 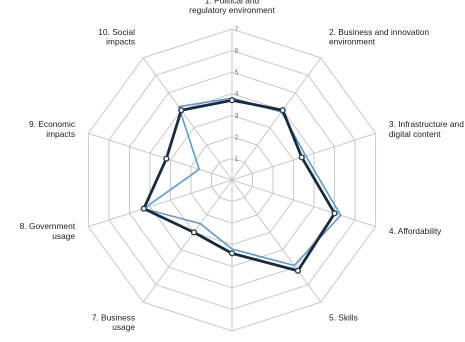 What do you see at coordinates (343, 317) in the screenshot?
I see `axis-label-5: 5. Skills` at bounding box center [343, 317].